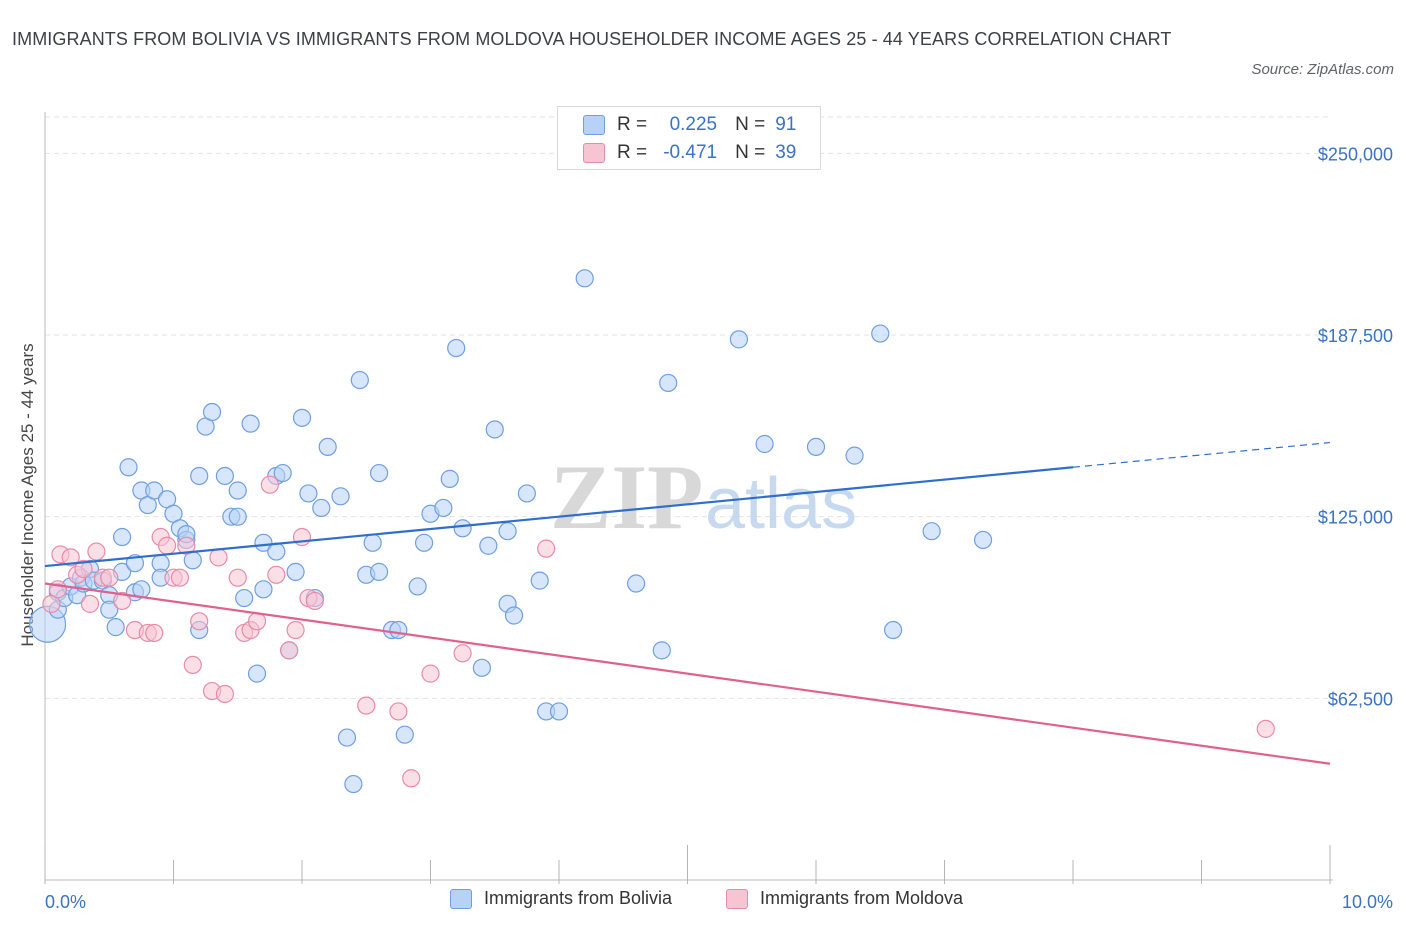  Describe the element at coordinates (844, 898) in the screenshot. I see `series-legend-moldova: Immigrants from Moldova` at that location.